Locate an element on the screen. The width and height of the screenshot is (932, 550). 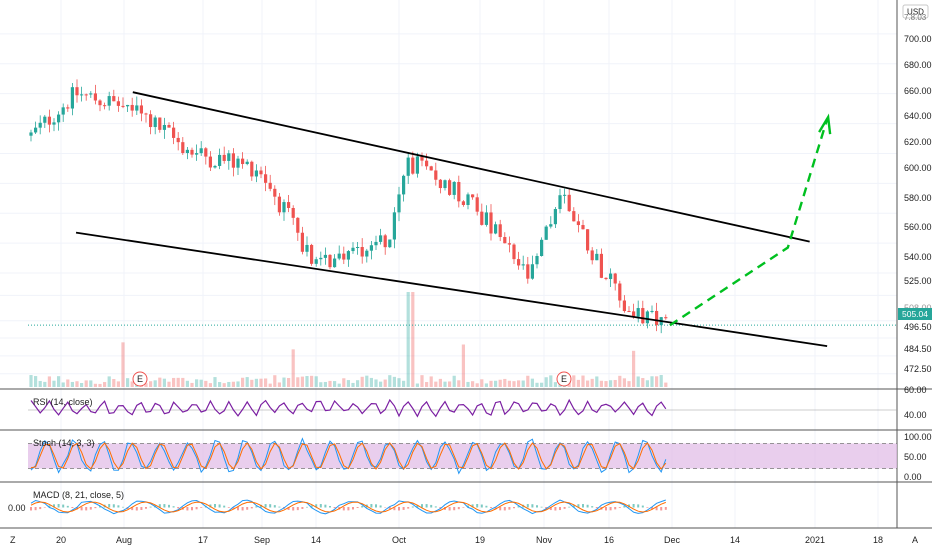
bullish-projection-path is located at coordinates (749, 222).